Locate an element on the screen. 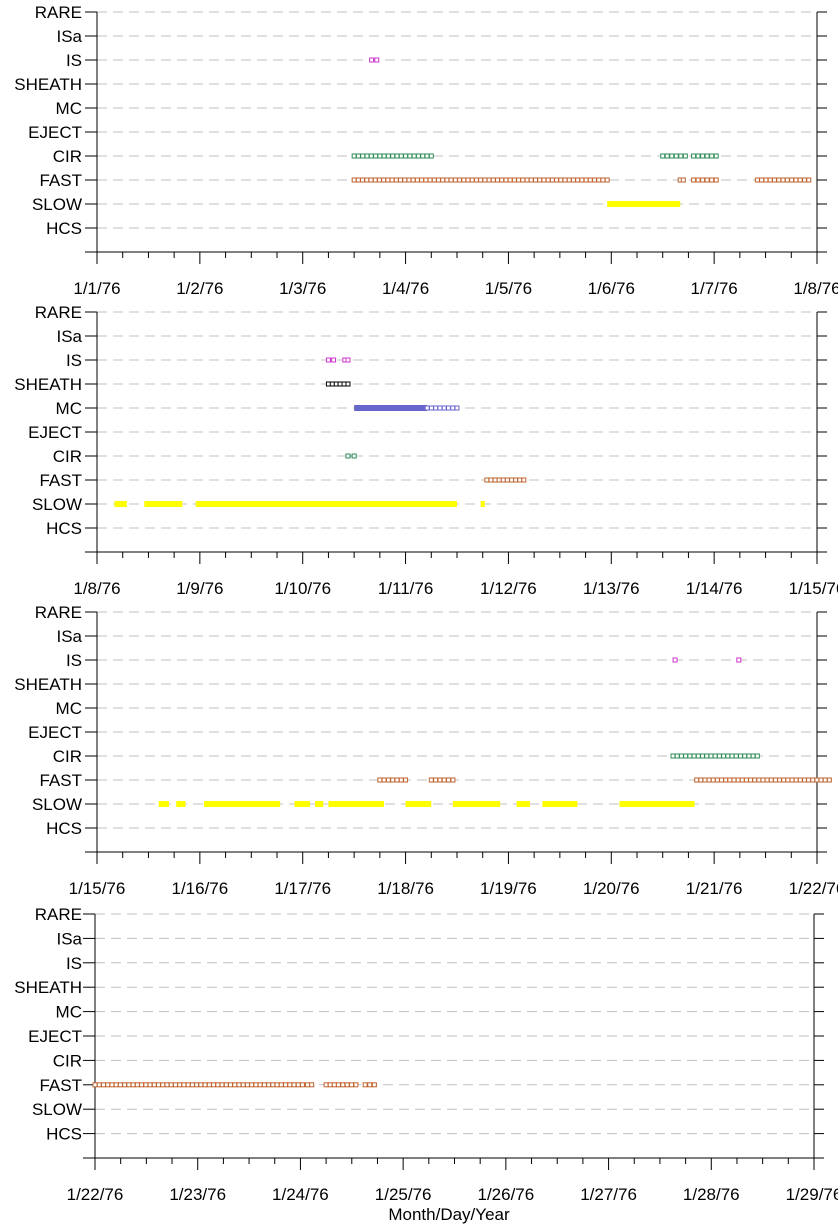 The width and height of the screenshot is (838, 1231). bar-mc is located at coordinates (391, 408).